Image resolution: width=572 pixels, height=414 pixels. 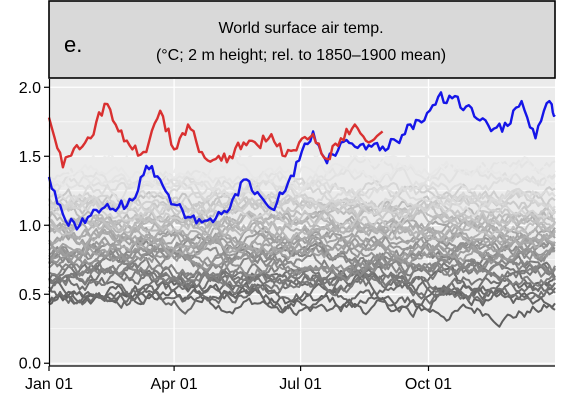 What do you see at coordinates (30, 88) in the screenshot?
I see `y-tick-label: 2.0` at bounding box center [30, 88].